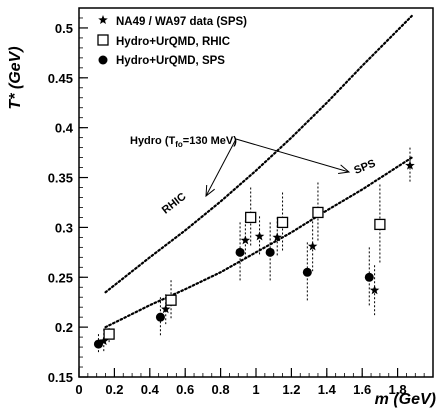 This screenshot has width=443, height=412. What do you see at coordinates (327, 389) in the screenshot?
I see `x-tick-label: 1.4` at bounding box center [327, 389].